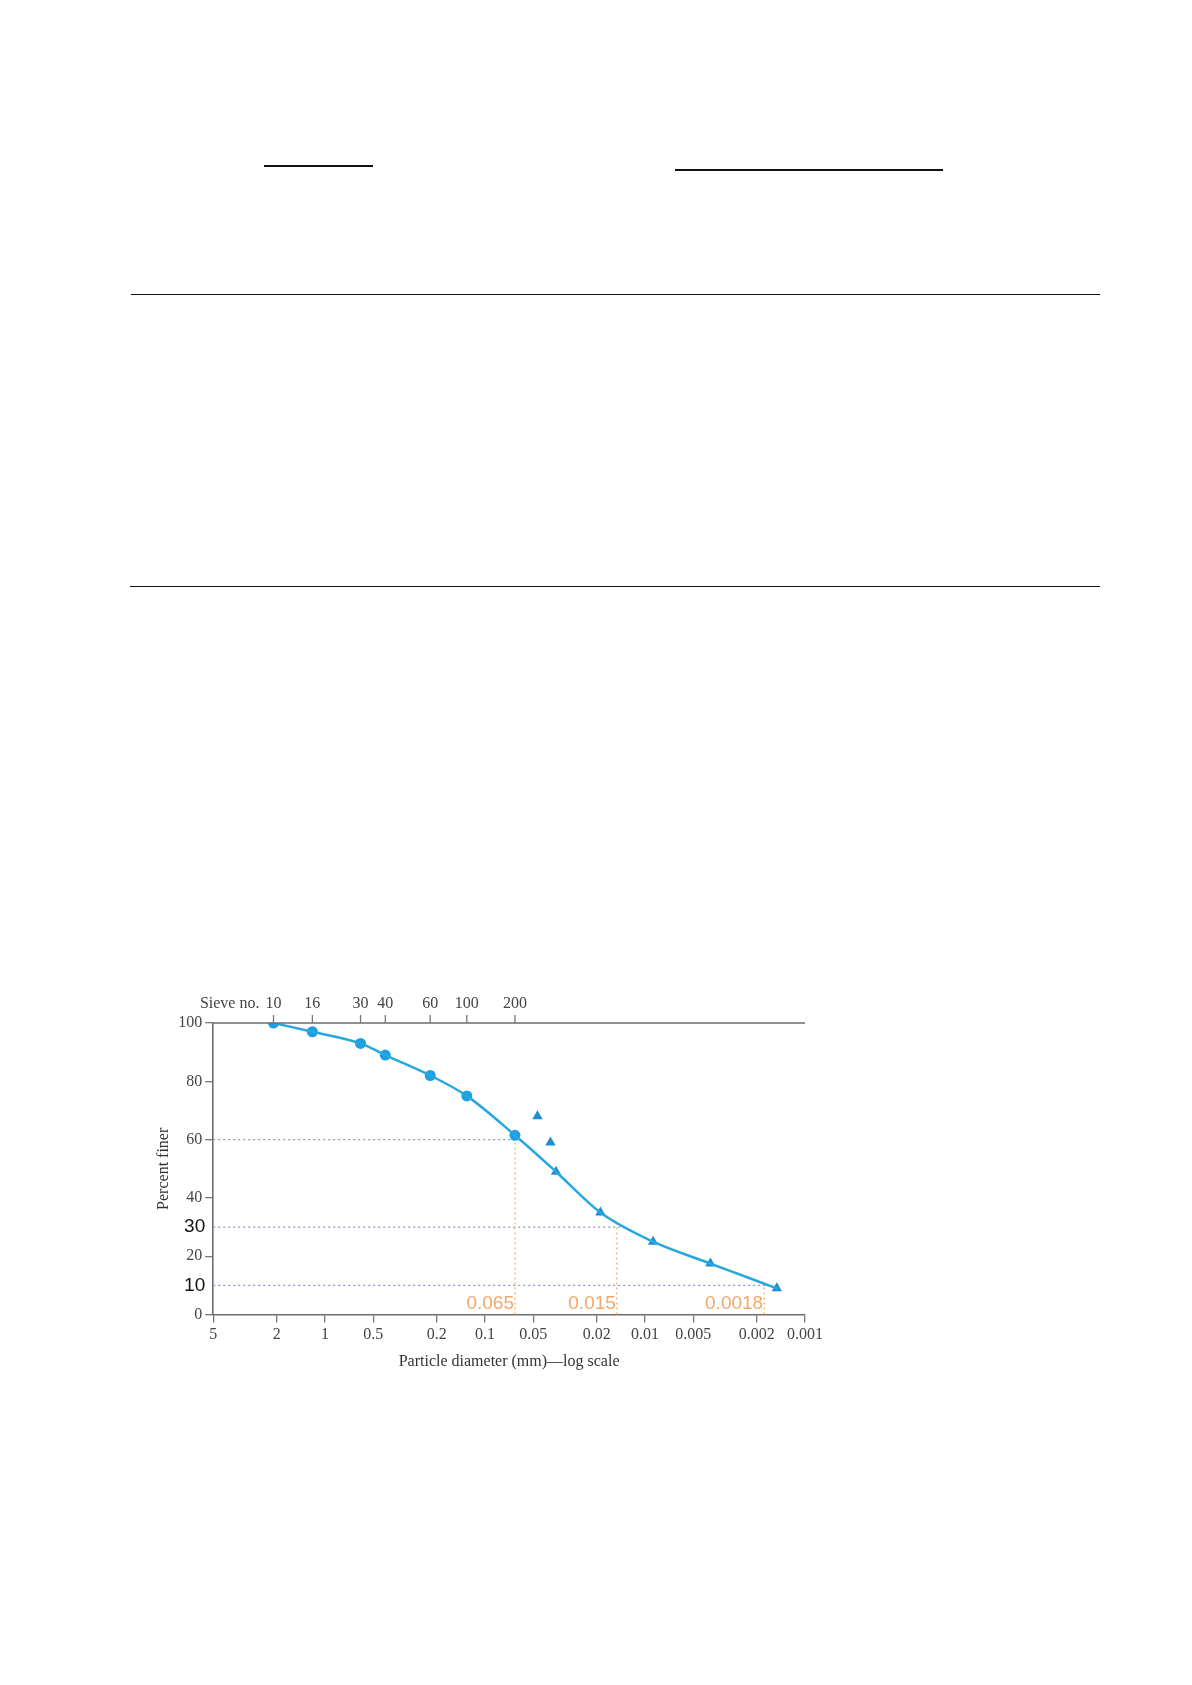 Image resolution: width=1192 pixels, height=1685 pixels. What do you see at coordinates (194, 1138) in the screenshot?
I see `y-tick-label: 60` at bounding box center [194, 1138].